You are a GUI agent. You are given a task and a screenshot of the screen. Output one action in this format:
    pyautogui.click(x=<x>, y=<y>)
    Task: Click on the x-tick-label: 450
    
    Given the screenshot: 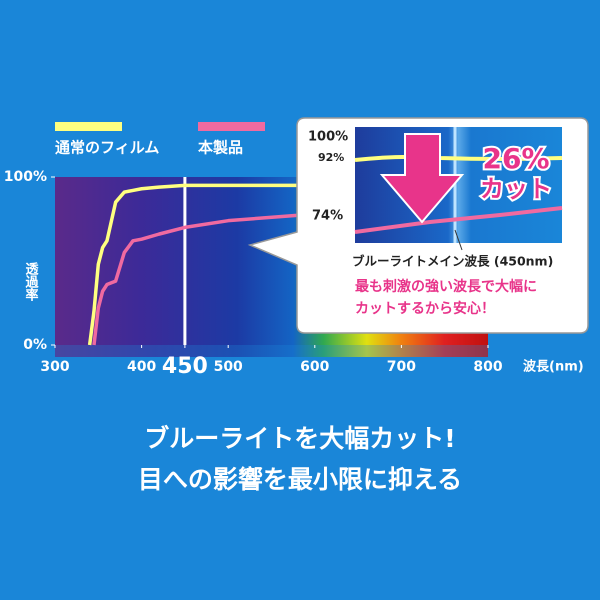 What is the action you would take?
    pyautogui.click(x=185, y=366)
    